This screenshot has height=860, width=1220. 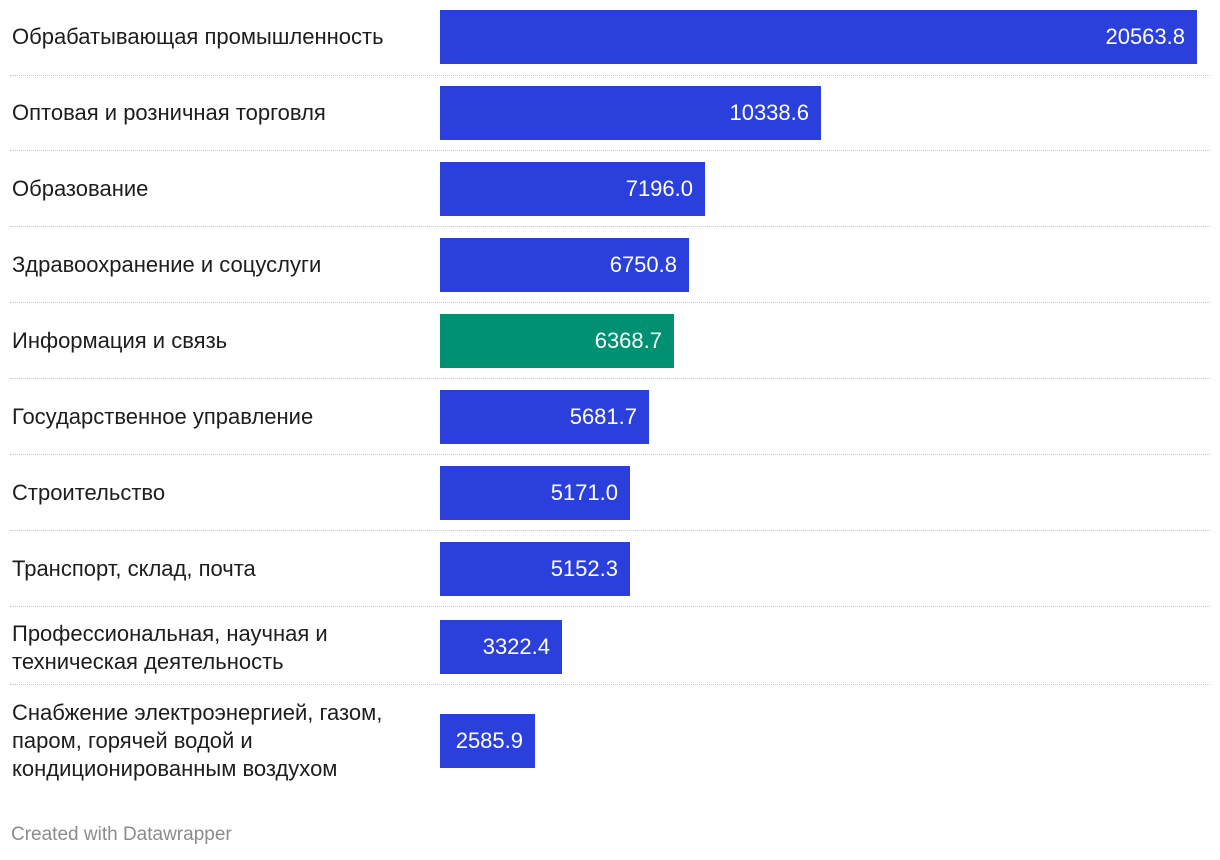 What do you see at coordinates (535, 493) in the screenshot?
I see `bar: 5171.0` at bounding box center [535, 493].